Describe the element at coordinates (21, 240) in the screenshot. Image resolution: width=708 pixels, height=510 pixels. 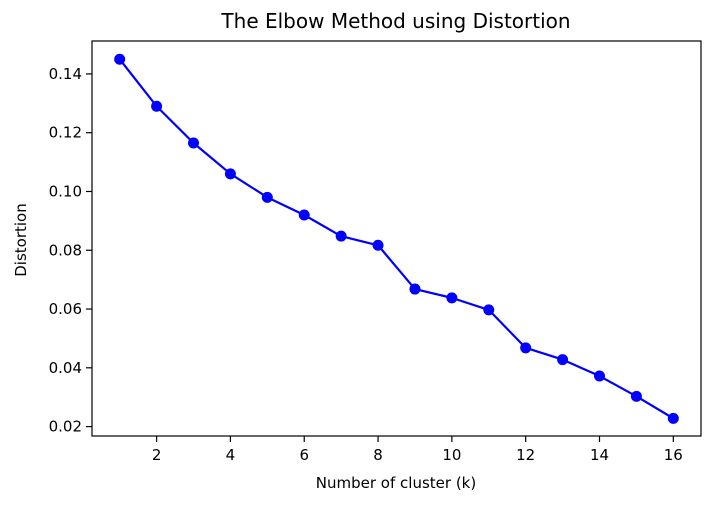
I see `y-axis-label: Distortion` at that location.